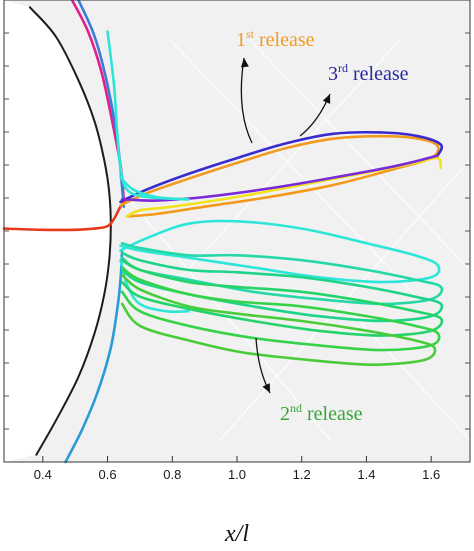 The image size is (474, 551). Describe the element at coordinates (302, 474) in the screenshot. I see `x-tick-label: 1.2` at that location.